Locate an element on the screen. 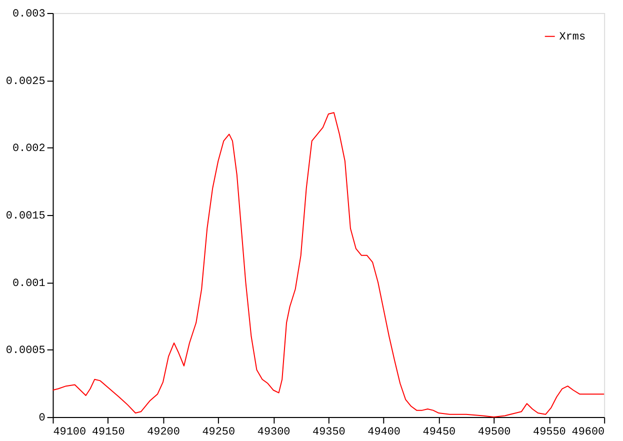 This screenshot has height=441, width=623. x-tick-label: 49500 is located at coordinates (494, 432).